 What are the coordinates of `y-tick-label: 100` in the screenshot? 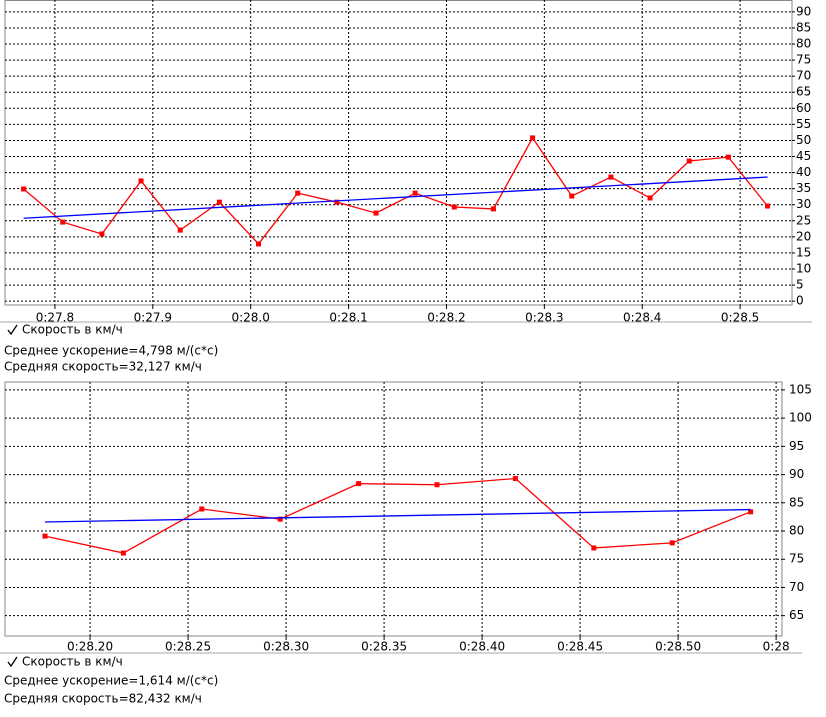 It's located at (800, 418).